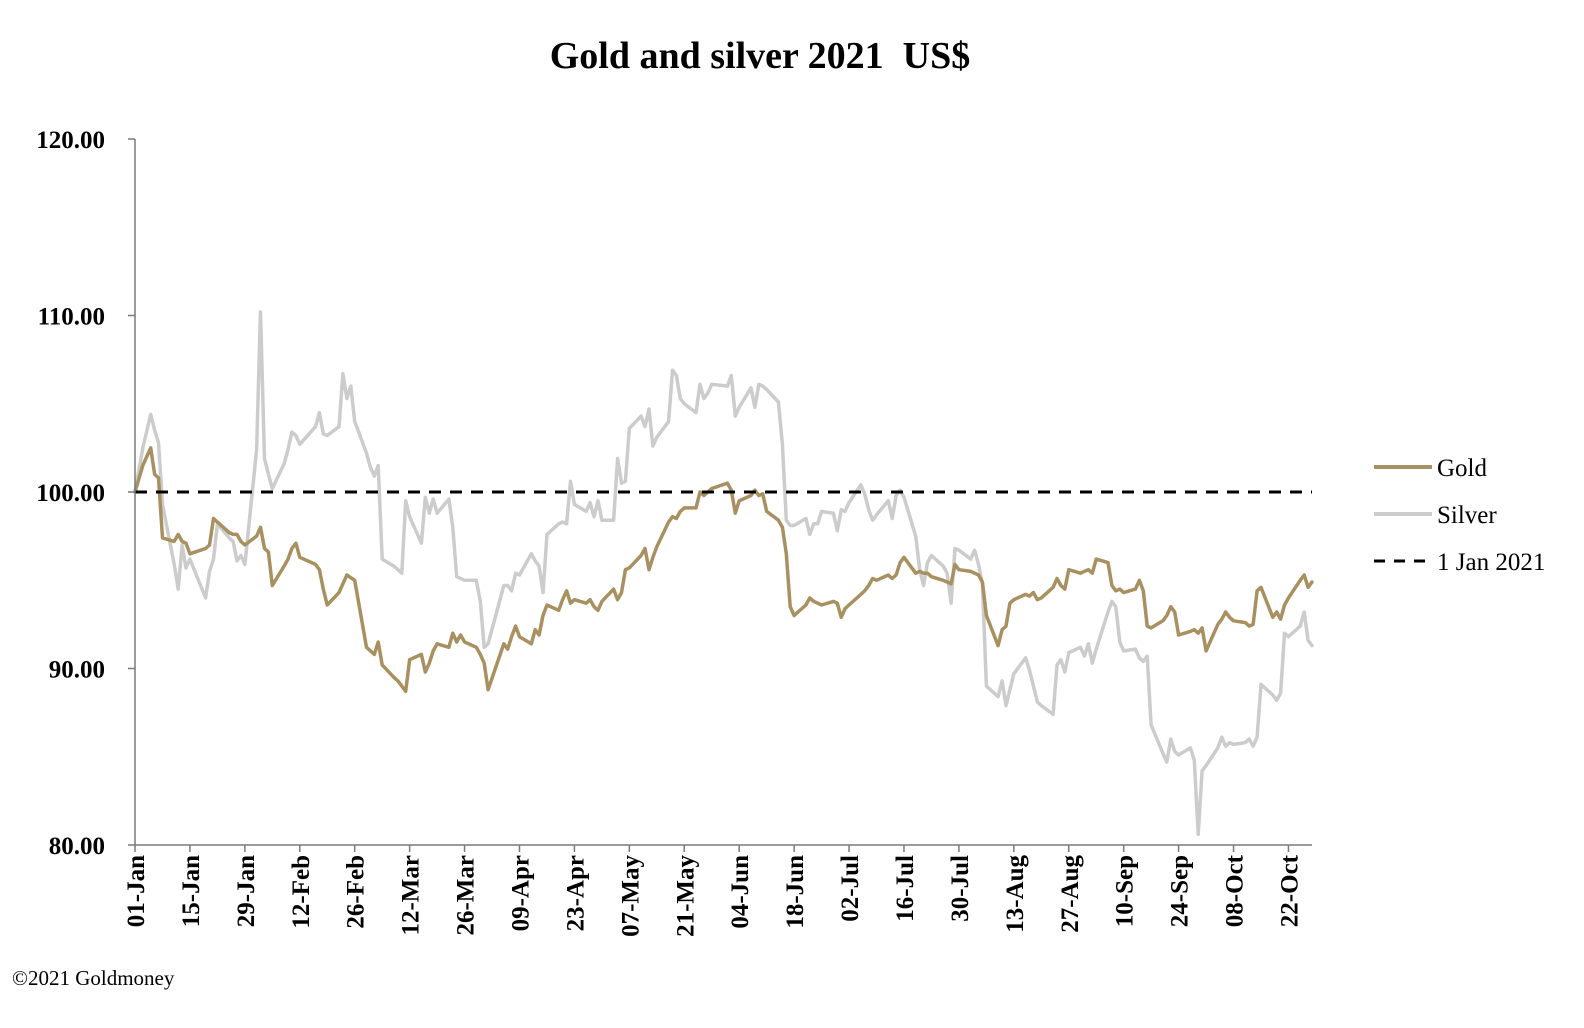 The height and width of the screenshot is (1028, 1584). Describe the element at coordinates (575, 893) in the screenshot. I see `x-tick-label: 23-Apr` at that location.